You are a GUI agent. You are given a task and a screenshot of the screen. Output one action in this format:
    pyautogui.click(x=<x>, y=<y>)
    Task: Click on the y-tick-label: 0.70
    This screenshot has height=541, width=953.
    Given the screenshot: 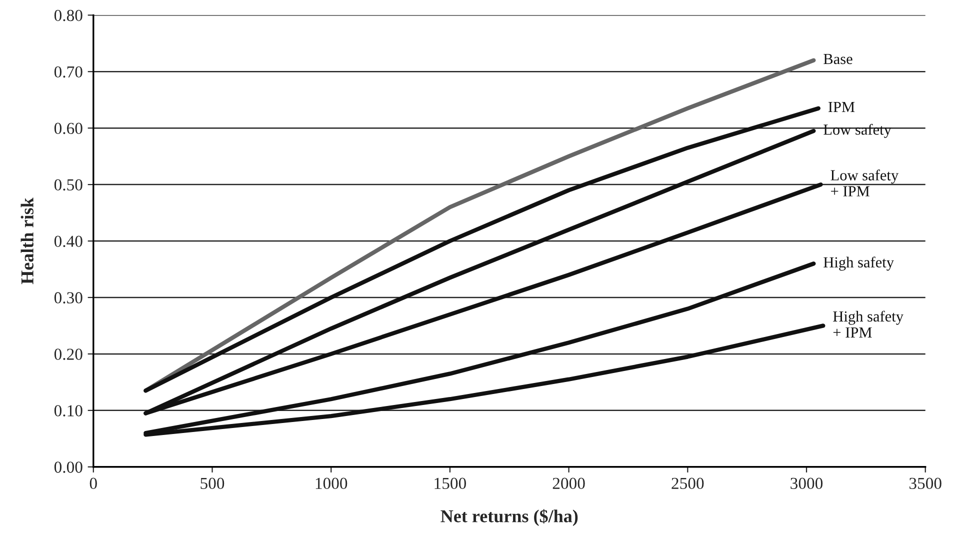 What is the action you would take?
    pyautogui.click(x=68, y=72)
    